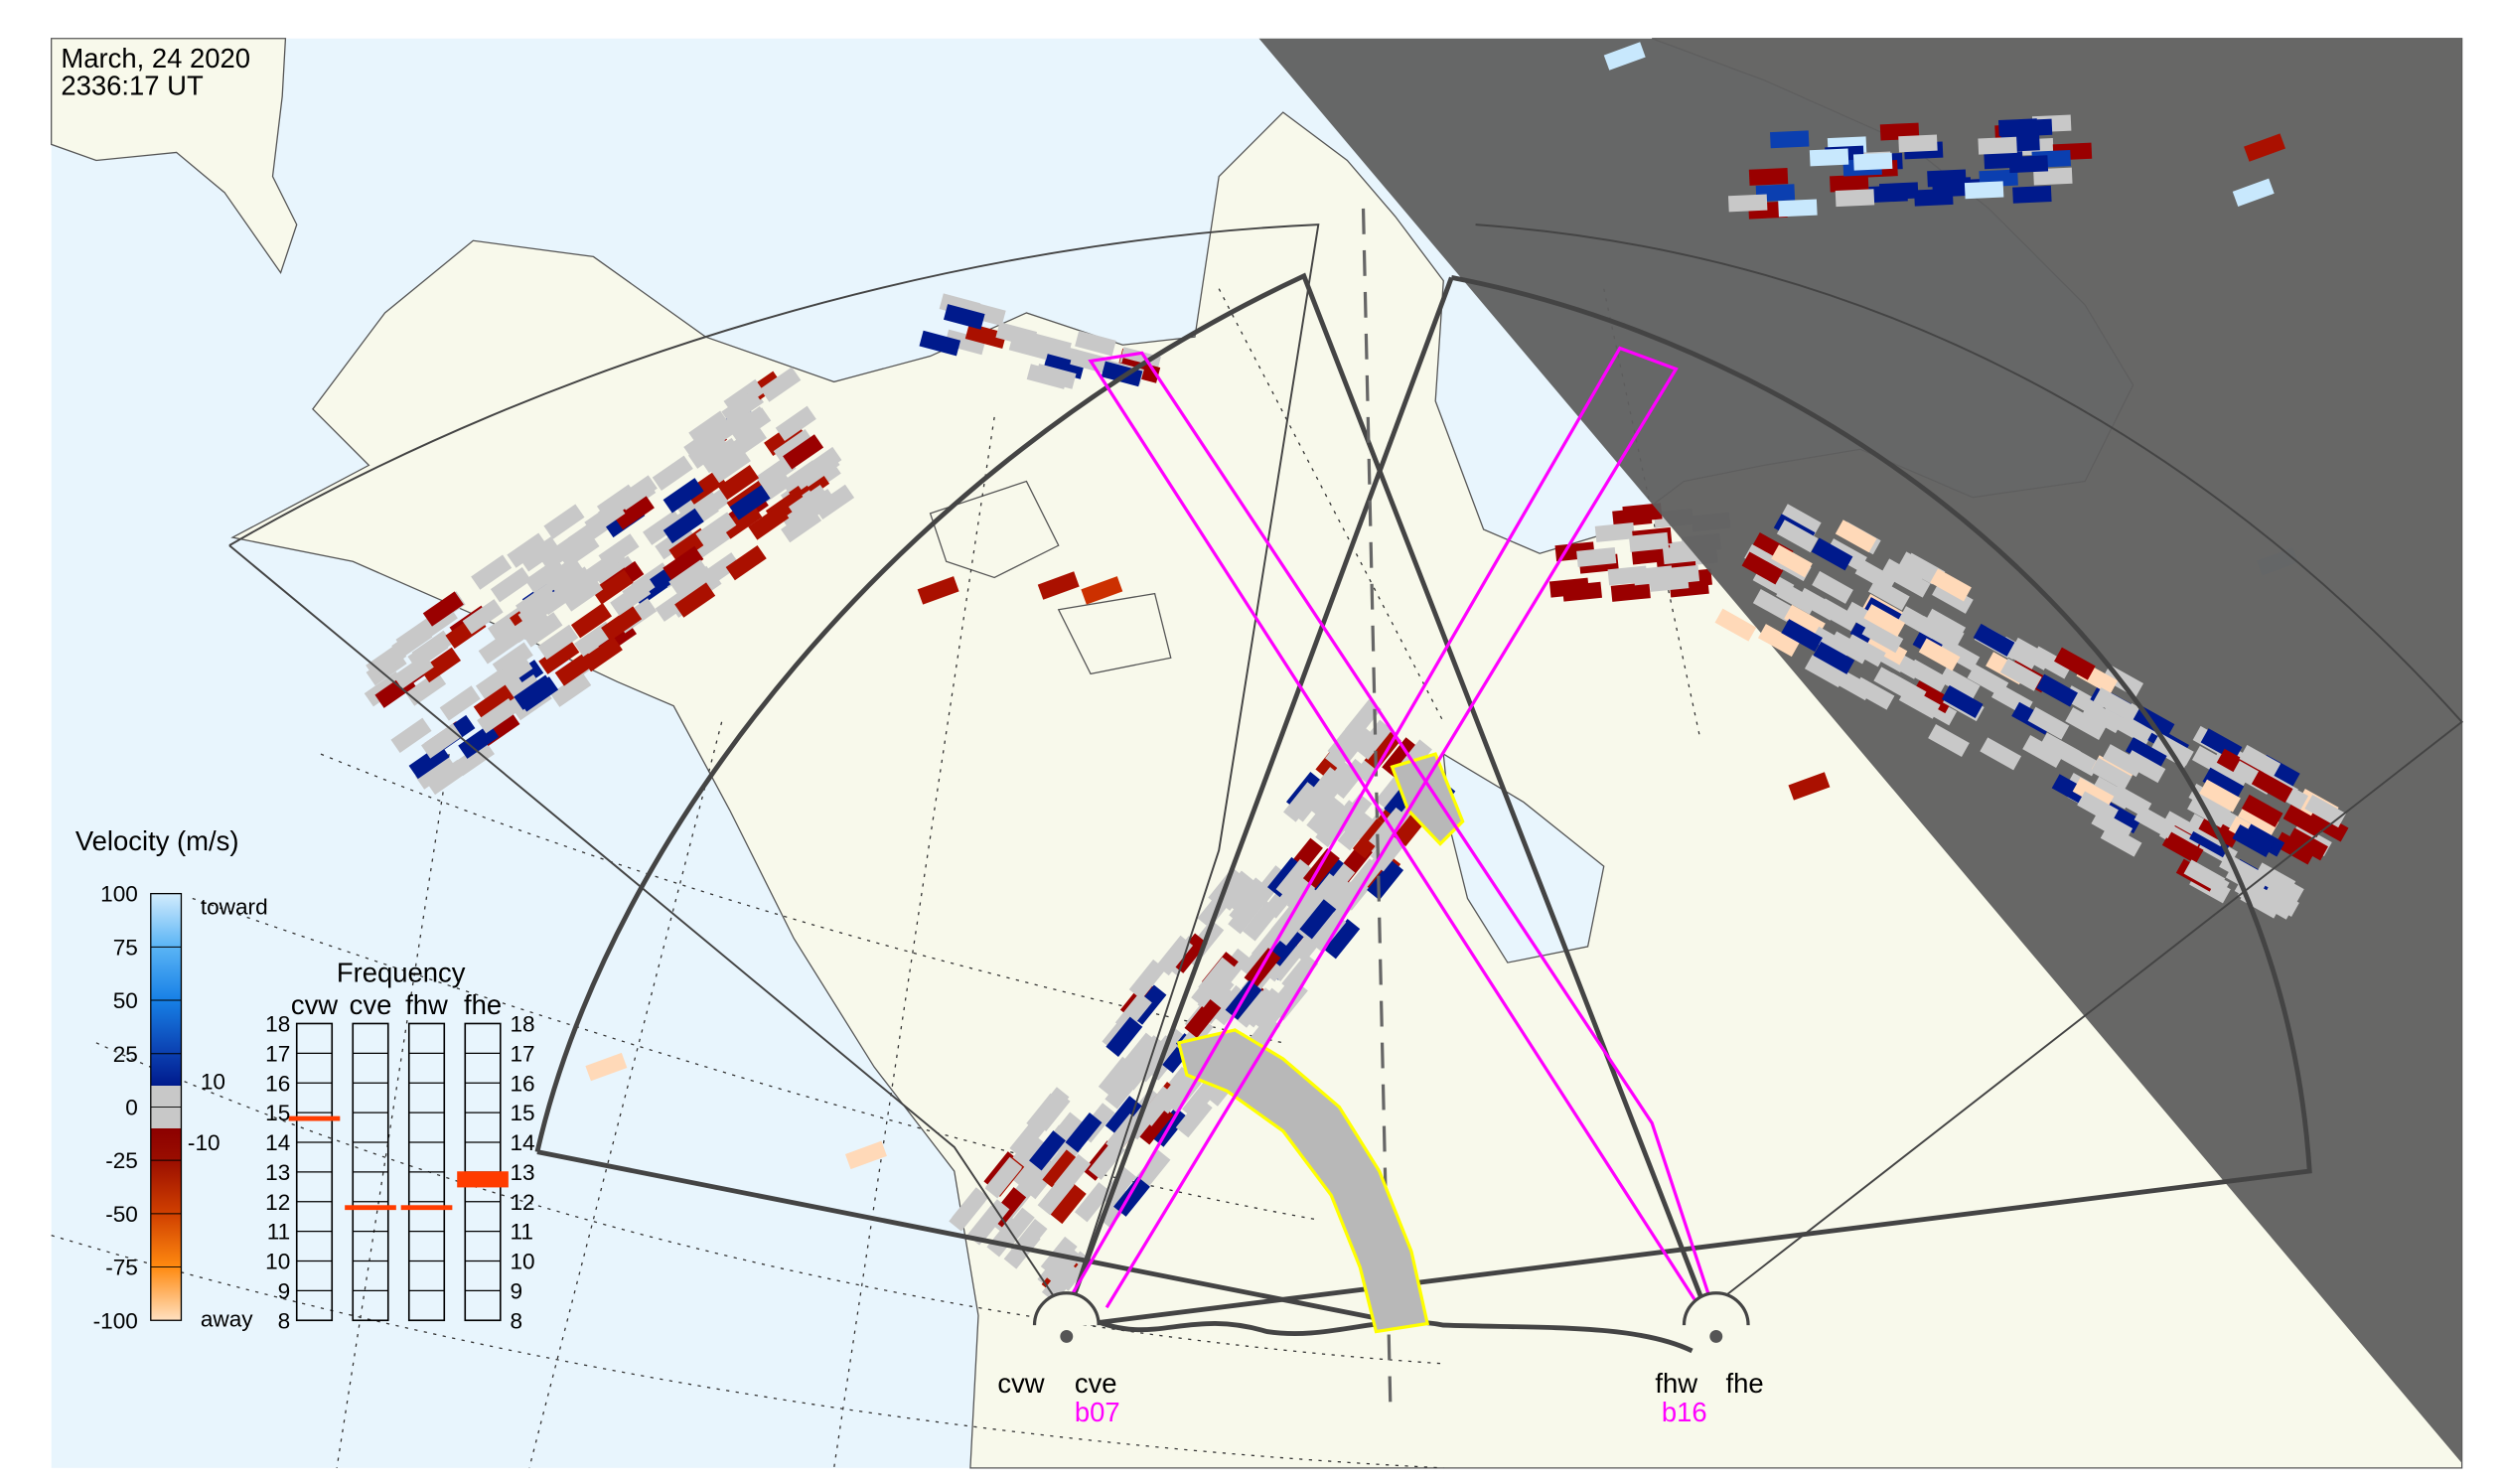 This screenshot has width=2502, height=1484. Describe the element at coordinates (1096, 1383) in the screenshot. I see `station-label-cve: cve` at that location.